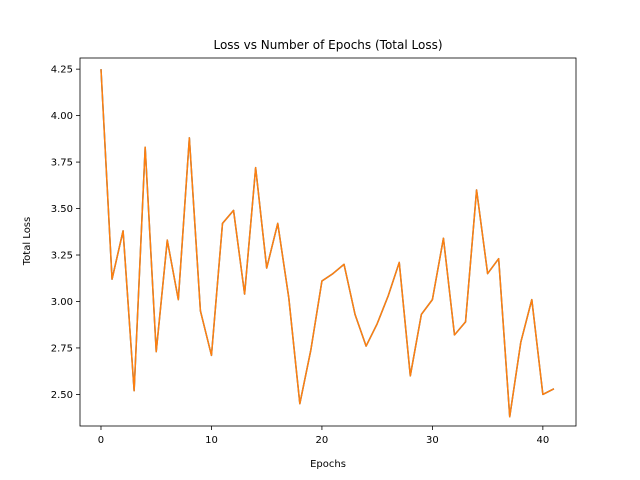  What do you see at coordinates (62, 70) in the screenshot?
I see `y-tick-label: 4.25` at bounding box center [62, 70].